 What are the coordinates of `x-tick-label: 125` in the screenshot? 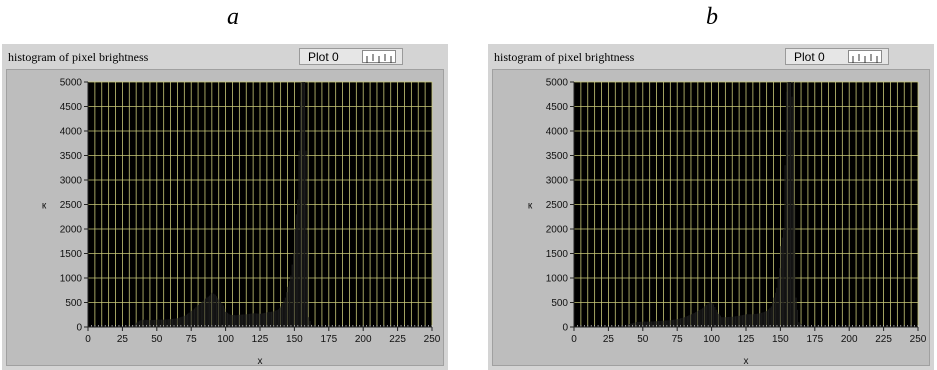 It's located at (260, 339).